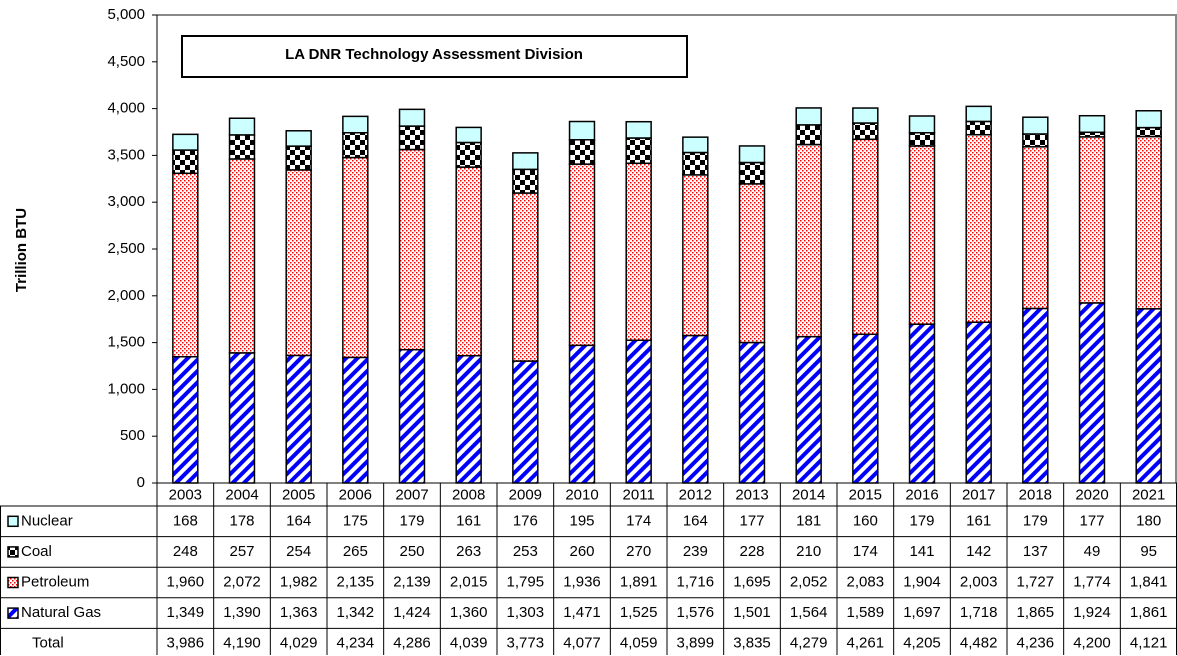 The height and width of the screenshot is (656, 1177). What do you see at coordinates (355, 551) in the screenshot?
I see `table-cell: 265` at bounding box center [355, 551].